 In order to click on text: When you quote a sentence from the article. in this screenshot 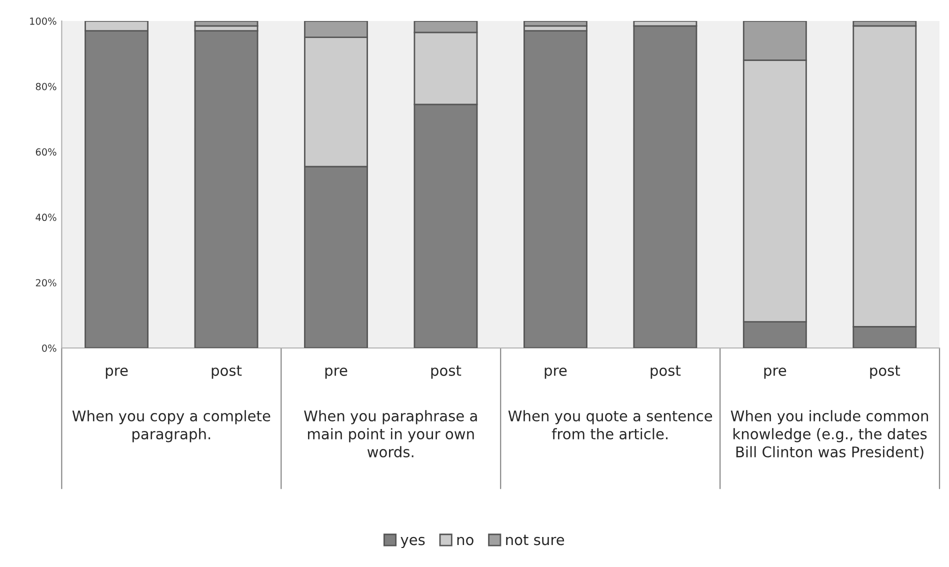, I will do `click(610, 425)`.